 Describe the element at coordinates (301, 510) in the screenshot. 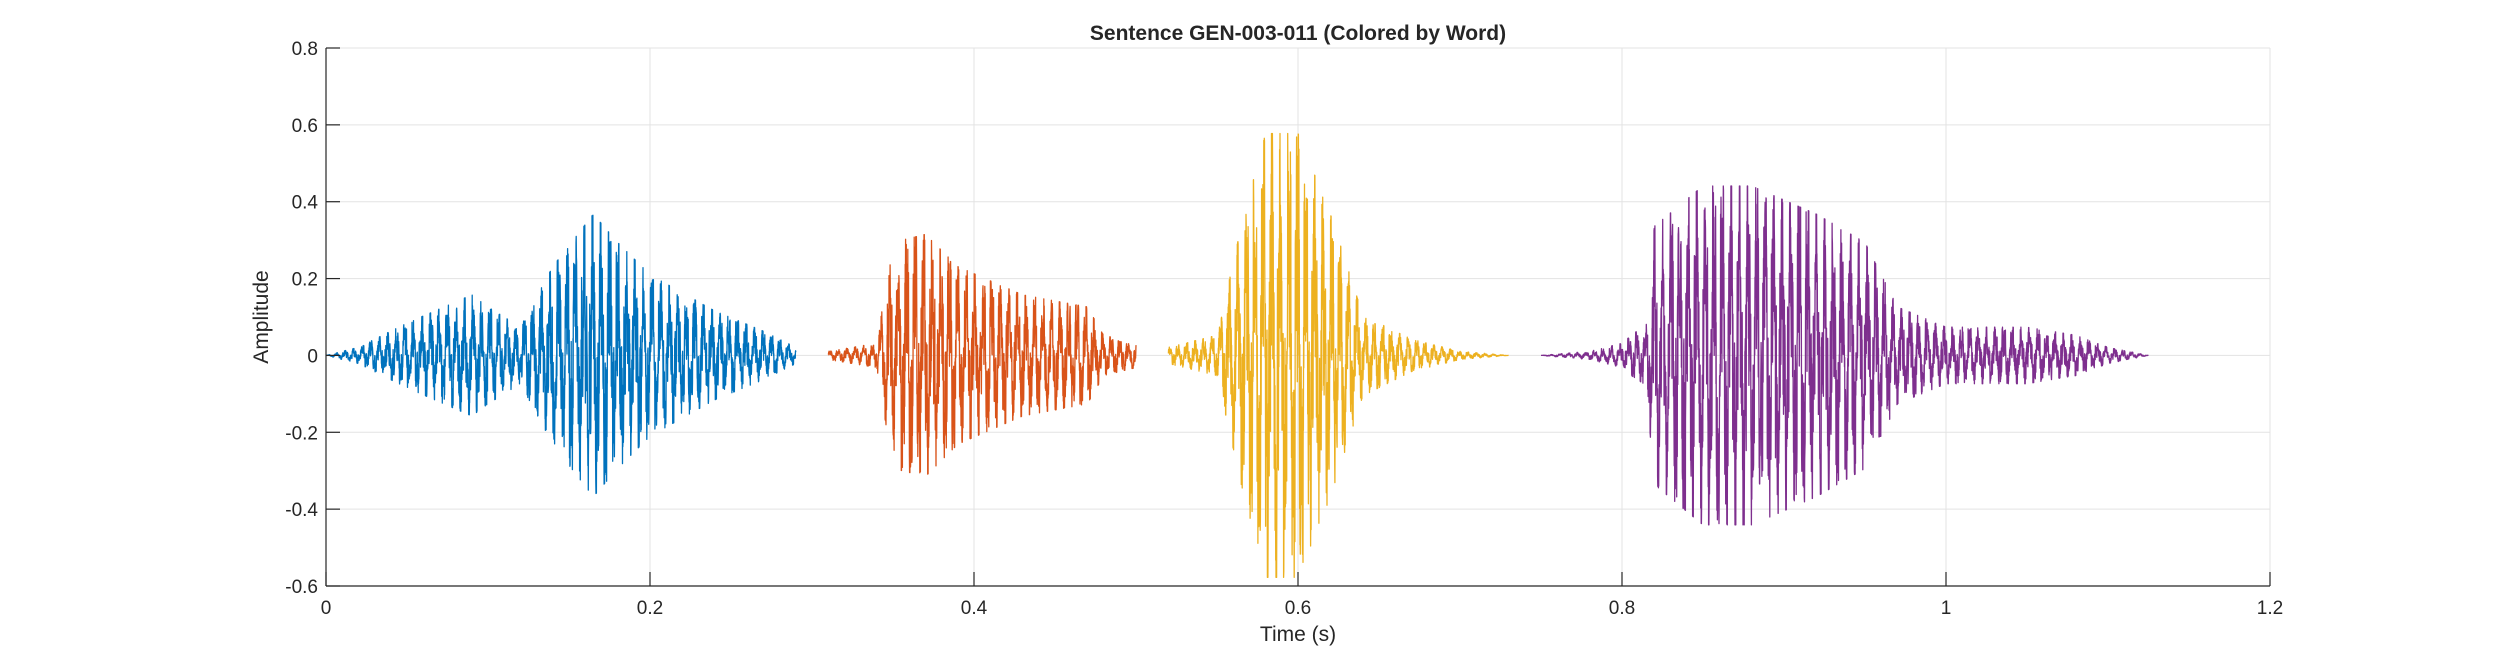

I see `y-tick-label: -0.4` at that location.